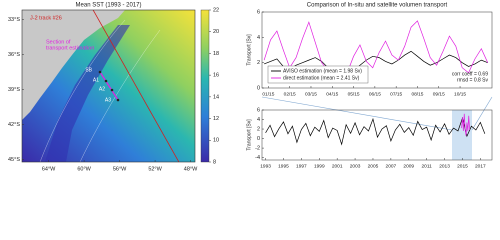 The image size is (500, 240). I want to click on legend-label: AVISO estimation (mean = 1.98 Sv), so click(322, 71).